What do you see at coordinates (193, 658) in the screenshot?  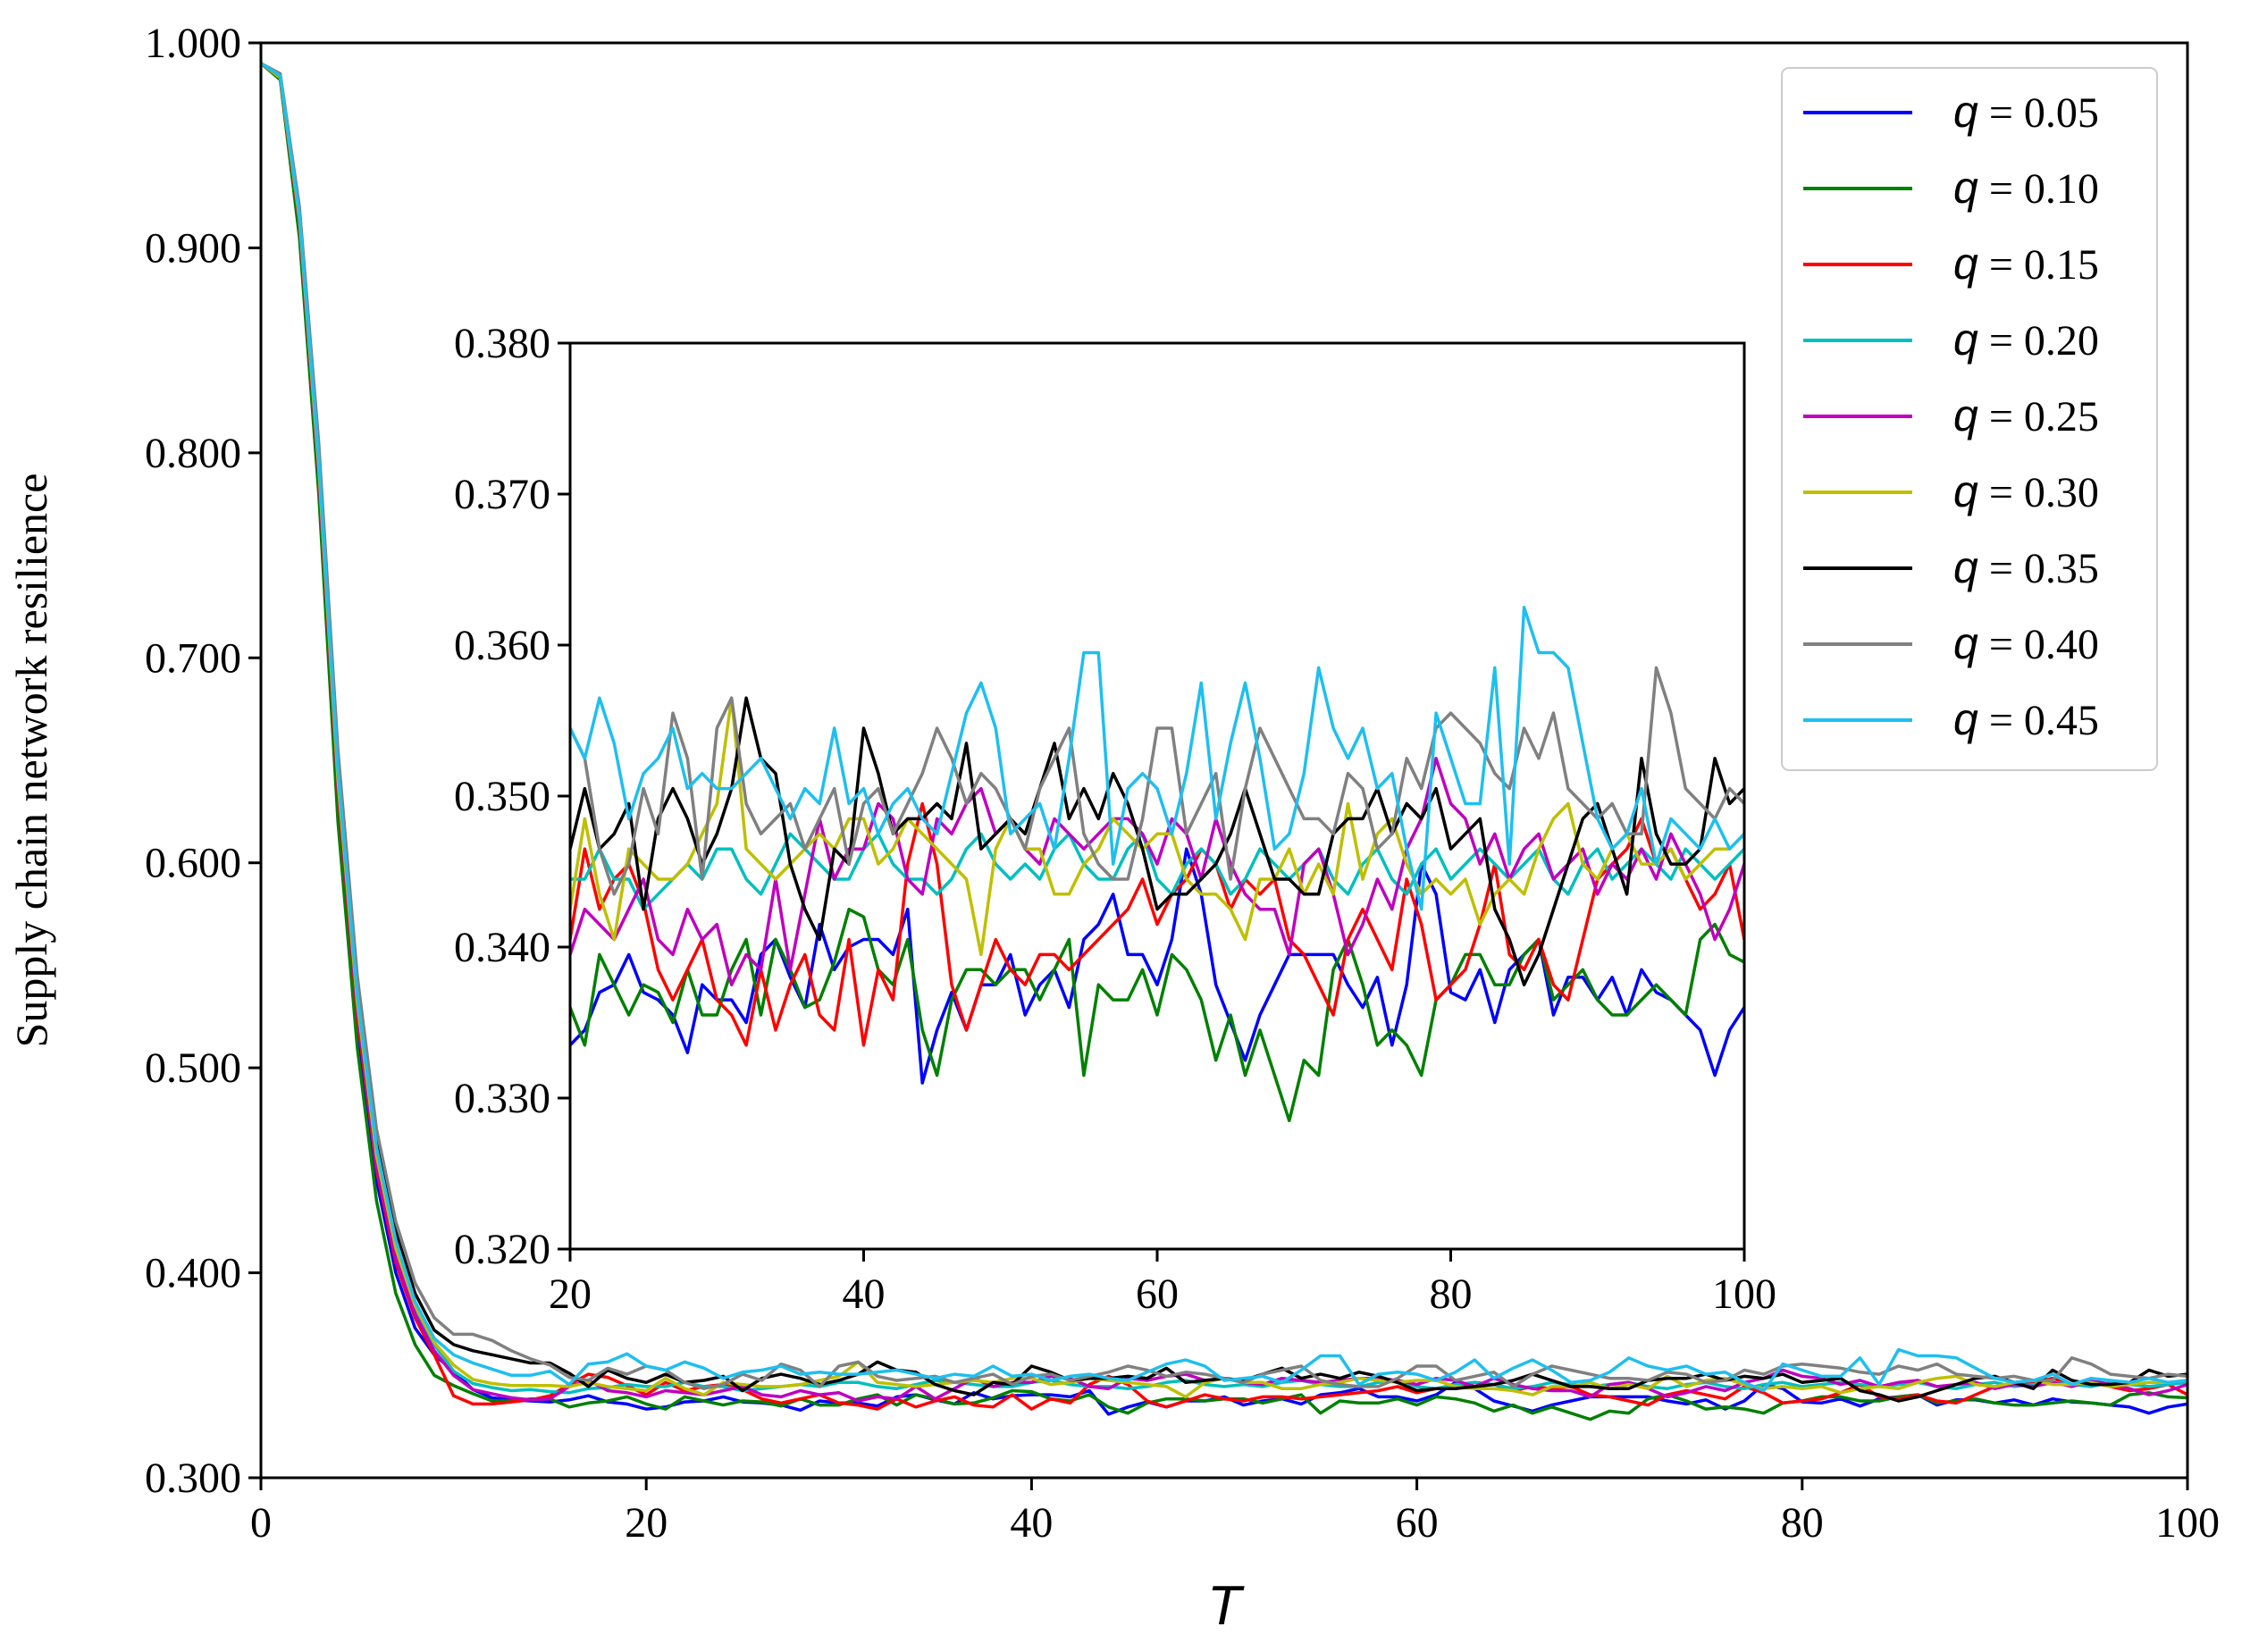 I see `main-y-tick-label: 0.700` at bounding box center [193, 658].